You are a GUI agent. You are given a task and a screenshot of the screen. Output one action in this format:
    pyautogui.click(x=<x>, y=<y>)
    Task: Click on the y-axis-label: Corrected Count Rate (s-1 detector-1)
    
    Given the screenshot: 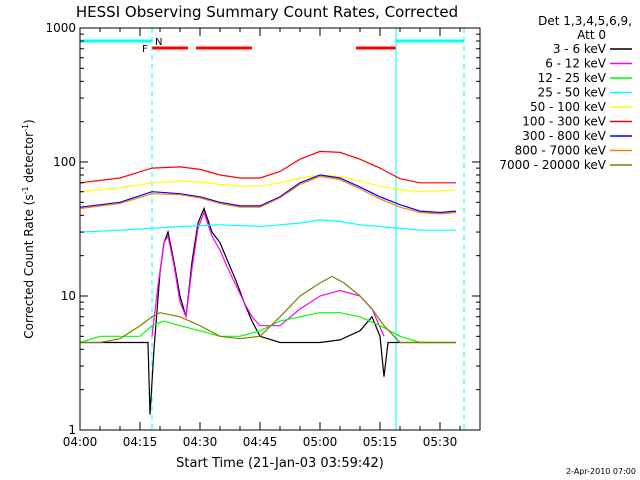 What is the action you would take?
    pyautogui.click(x=28, y=228)
    